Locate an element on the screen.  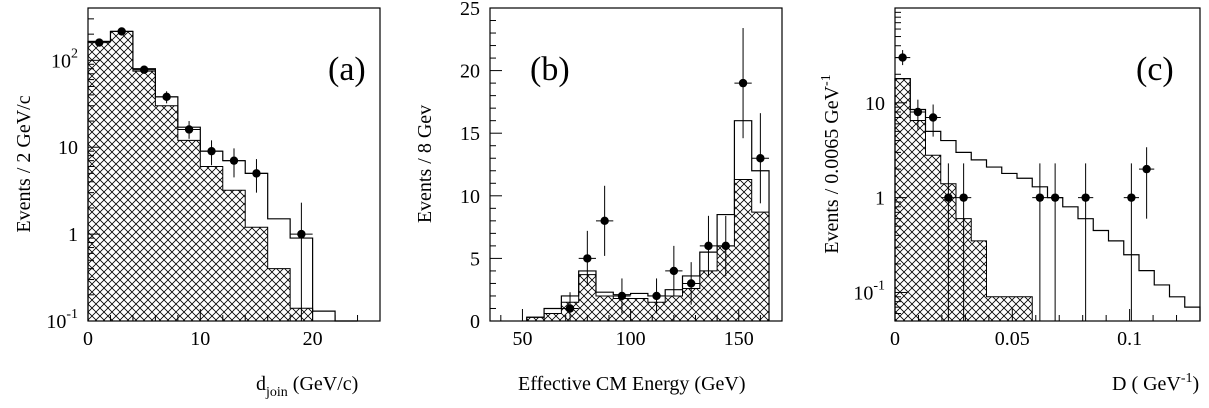
x-axis-label-main: Effective CM Energy (GeV) is located at coordinates (632, 384).